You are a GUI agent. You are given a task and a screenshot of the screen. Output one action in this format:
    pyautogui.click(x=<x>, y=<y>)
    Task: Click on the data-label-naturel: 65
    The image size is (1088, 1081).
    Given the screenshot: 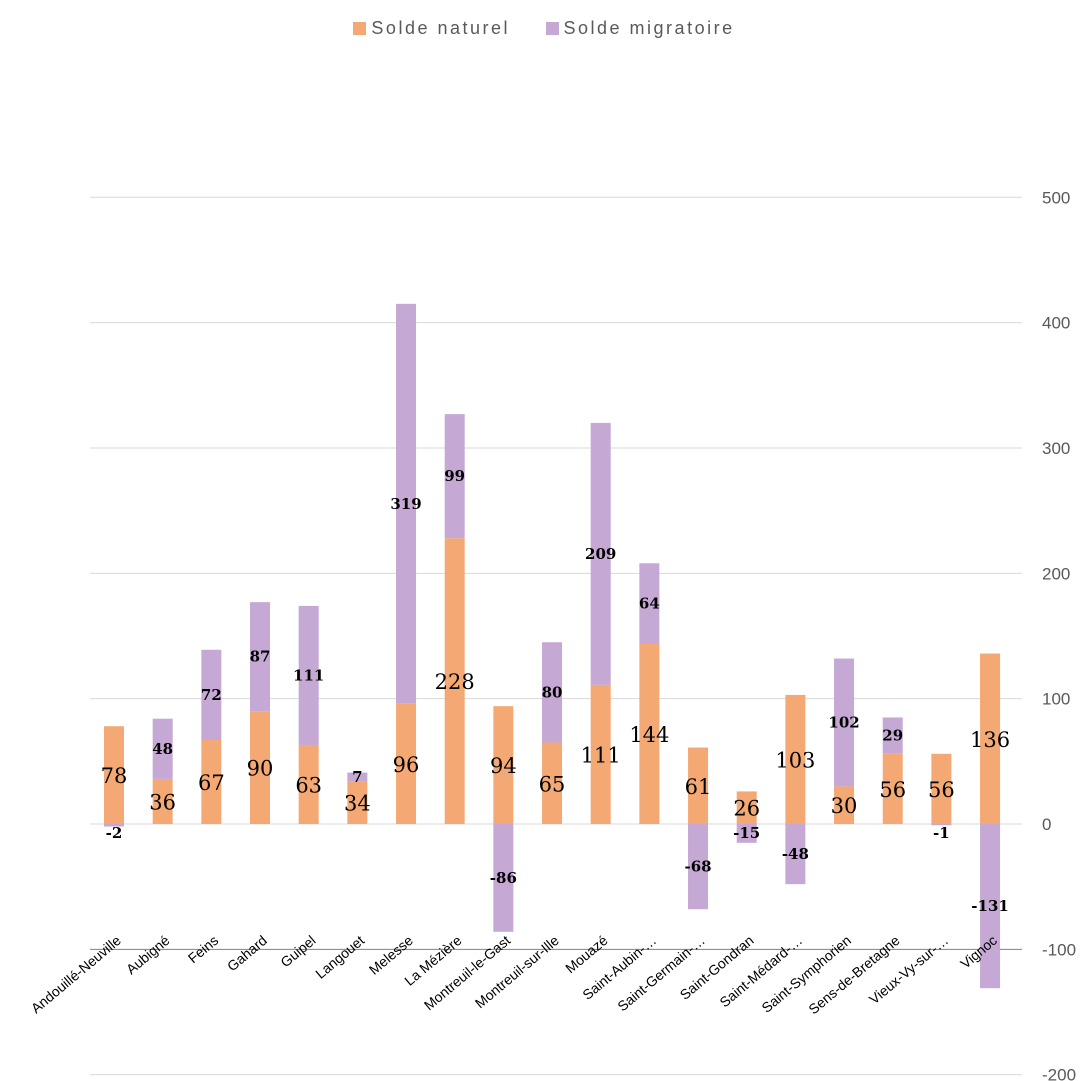 What is the action you would take?
    pyautogui.click(x=552, y=784)
    